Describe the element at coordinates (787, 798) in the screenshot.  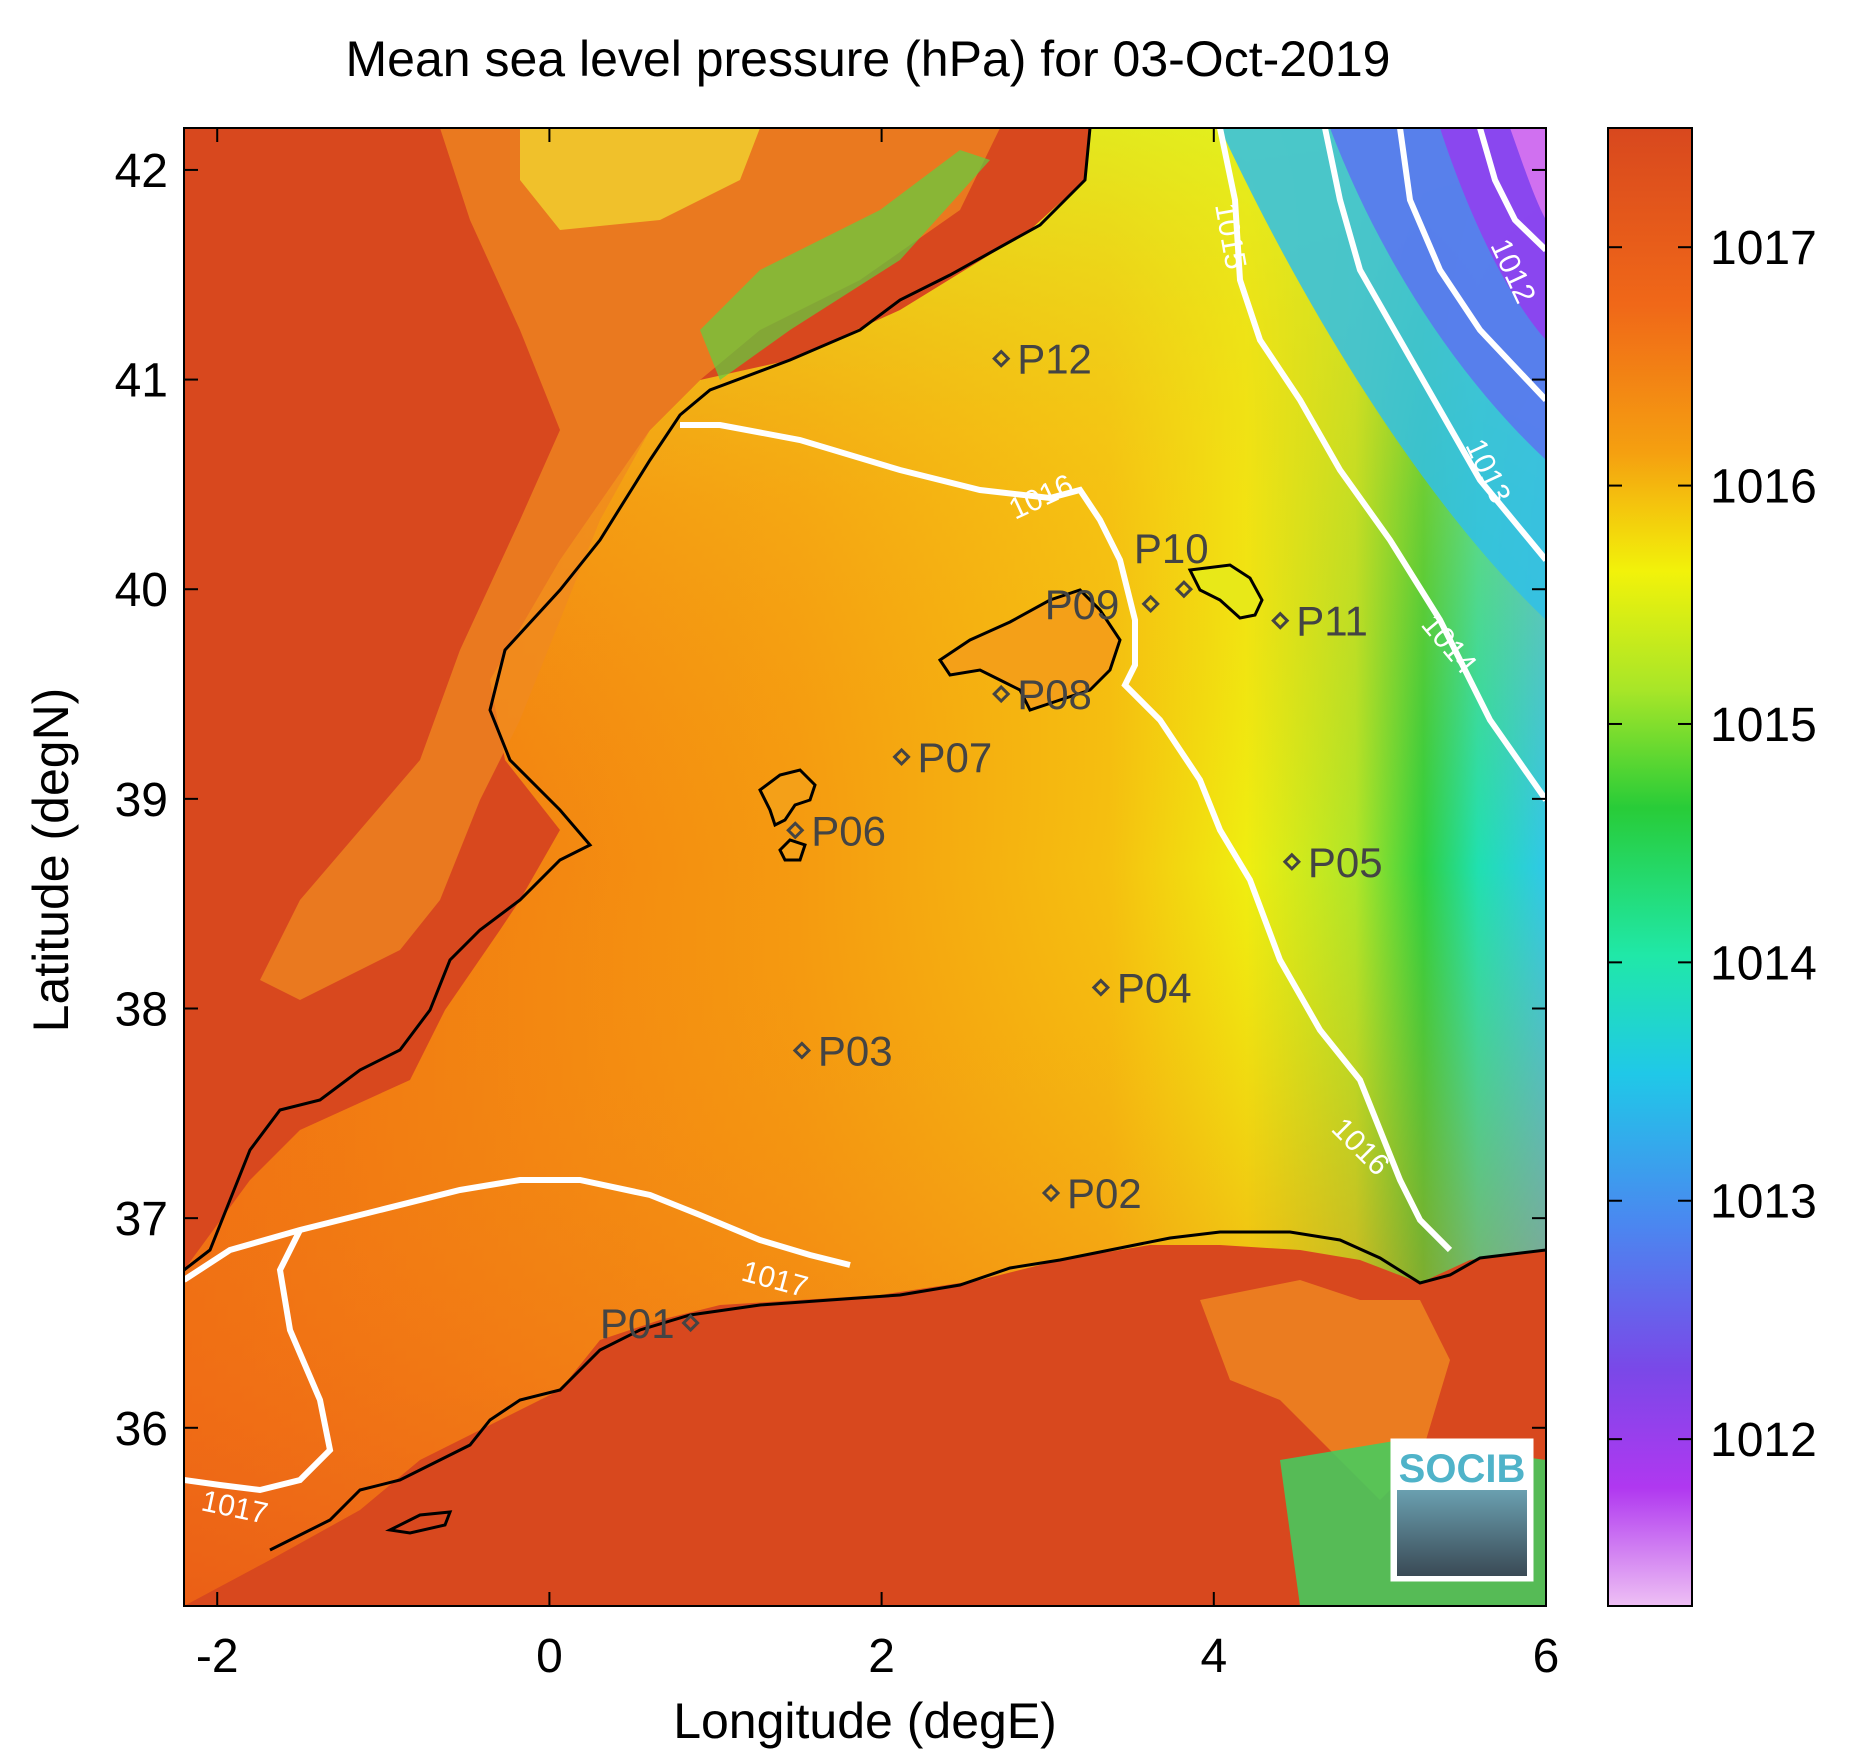
I see `island-ibiza` at that location.